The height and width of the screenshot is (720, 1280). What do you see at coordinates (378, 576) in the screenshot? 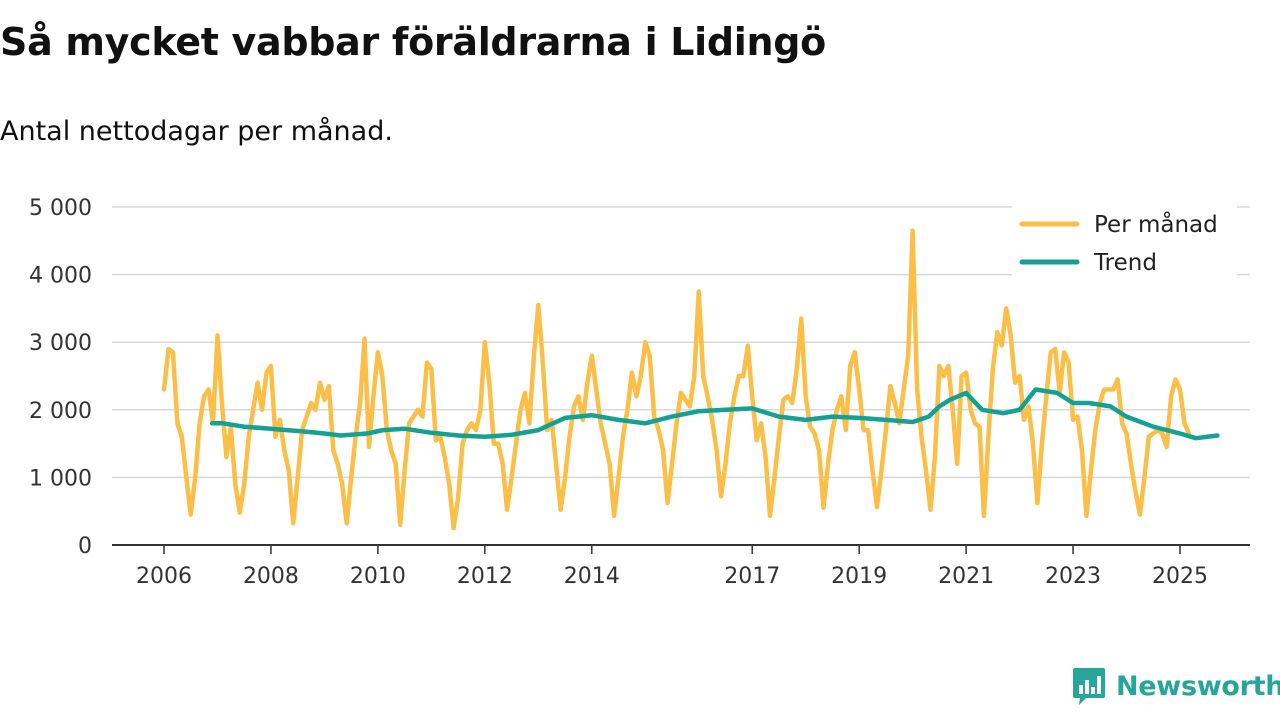
I see `x-tick-label: 2010` at bounding box center [378, 576].